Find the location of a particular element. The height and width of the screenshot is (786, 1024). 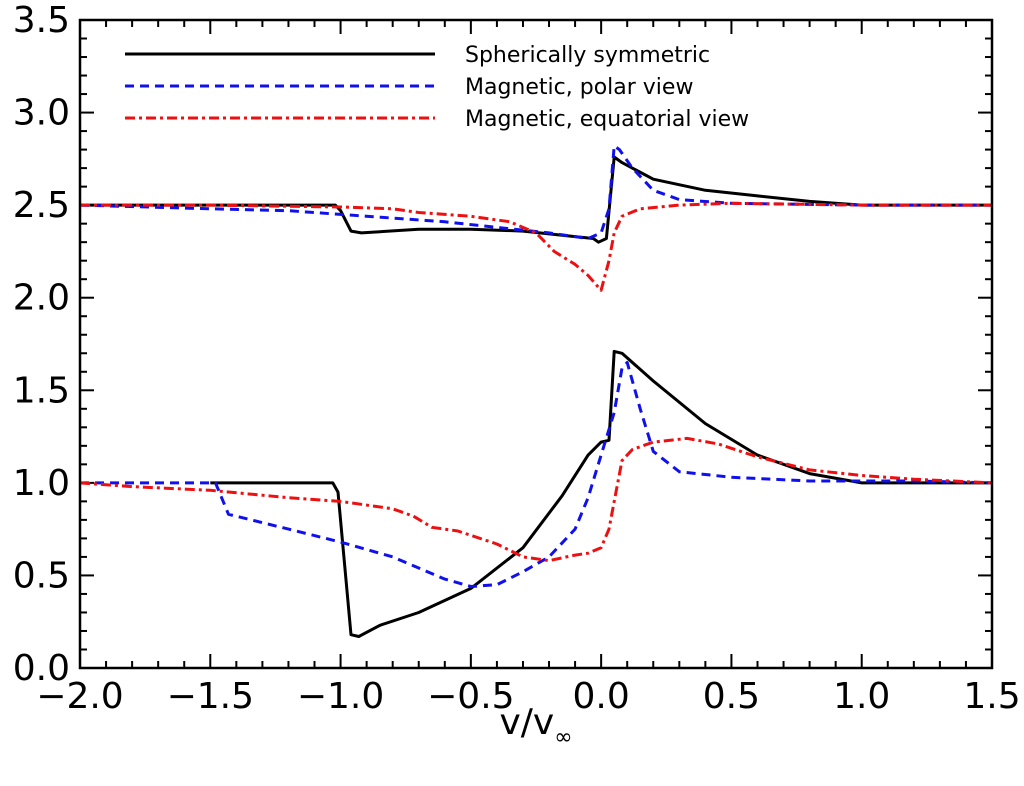

x-tick-label: 1.0 is located at coordinates (861, 696).